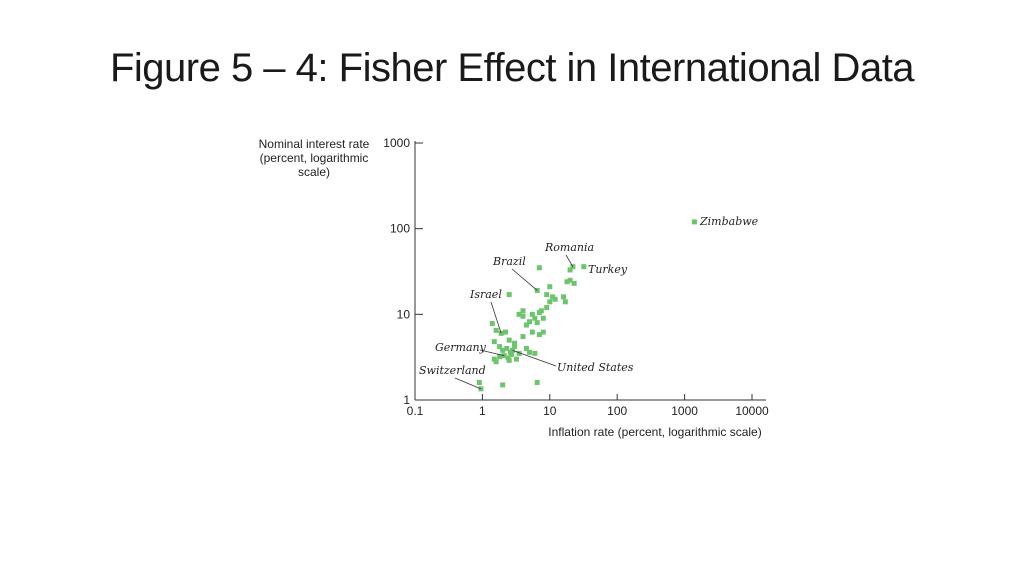 This screenshot has height=576, width=1024. What do you see at coordinates (684, 411) in the screenshot?
I see `x-tick-label: 1000` at bounding box center [684, 411].